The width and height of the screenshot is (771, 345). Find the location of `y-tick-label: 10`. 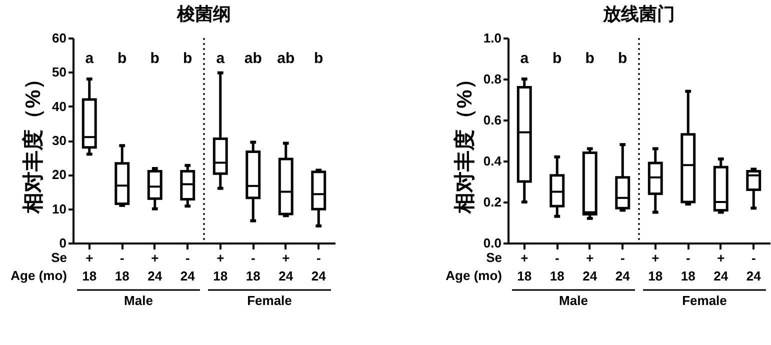

y-tick-label: 10 is located at coordinates (59, 208).